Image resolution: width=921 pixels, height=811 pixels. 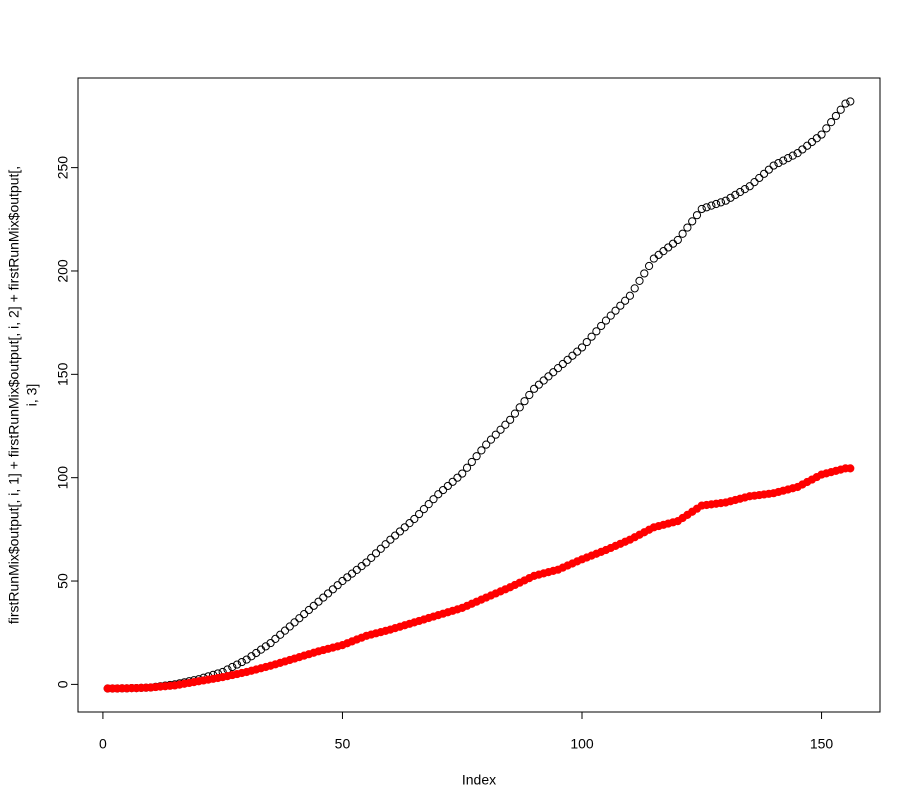 I want to click on x-tick-label: 50, so click(x=343, y=744).